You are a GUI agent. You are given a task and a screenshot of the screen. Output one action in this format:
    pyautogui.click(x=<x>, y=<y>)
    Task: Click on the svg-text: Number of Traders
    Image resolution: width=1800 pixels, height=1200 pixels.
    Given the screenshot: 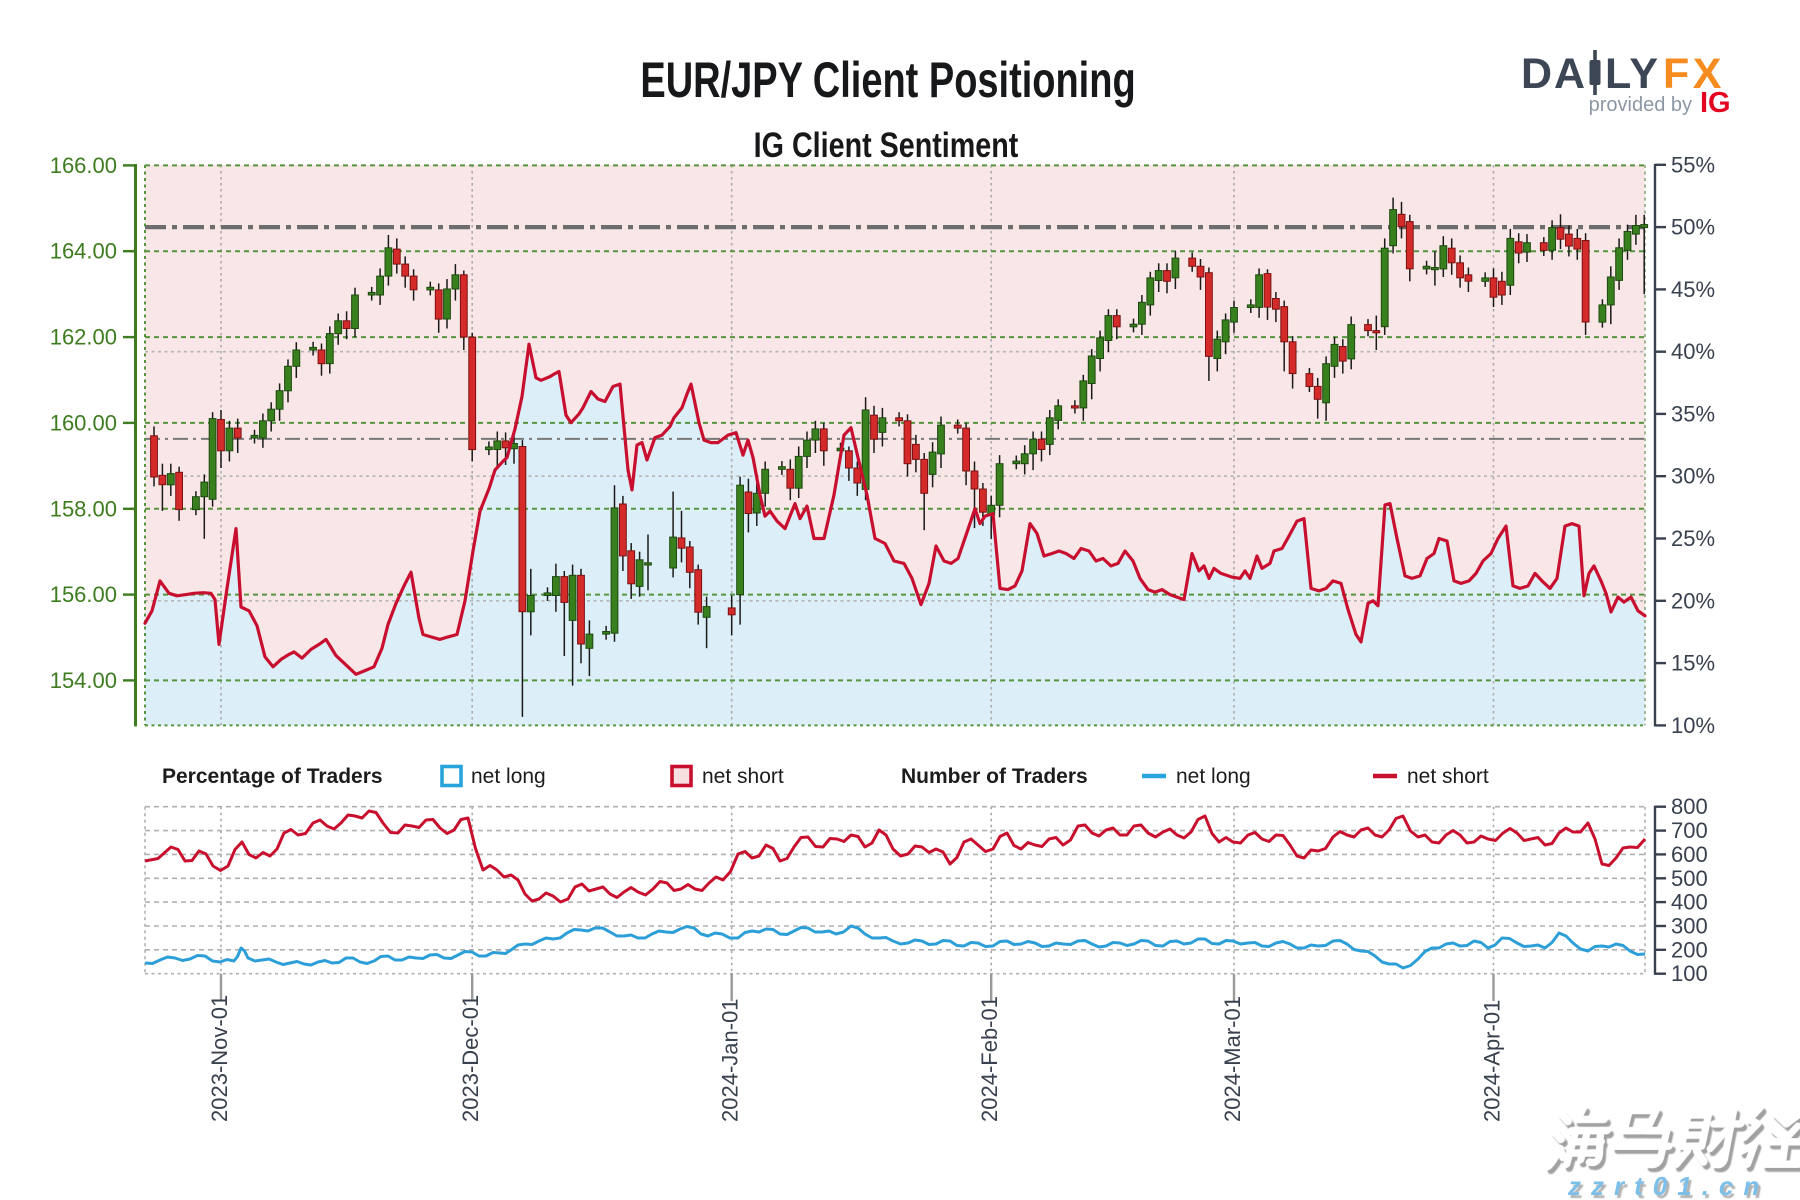 What is the action you would take?
    pyautogui.click(x=994, y=776)
    